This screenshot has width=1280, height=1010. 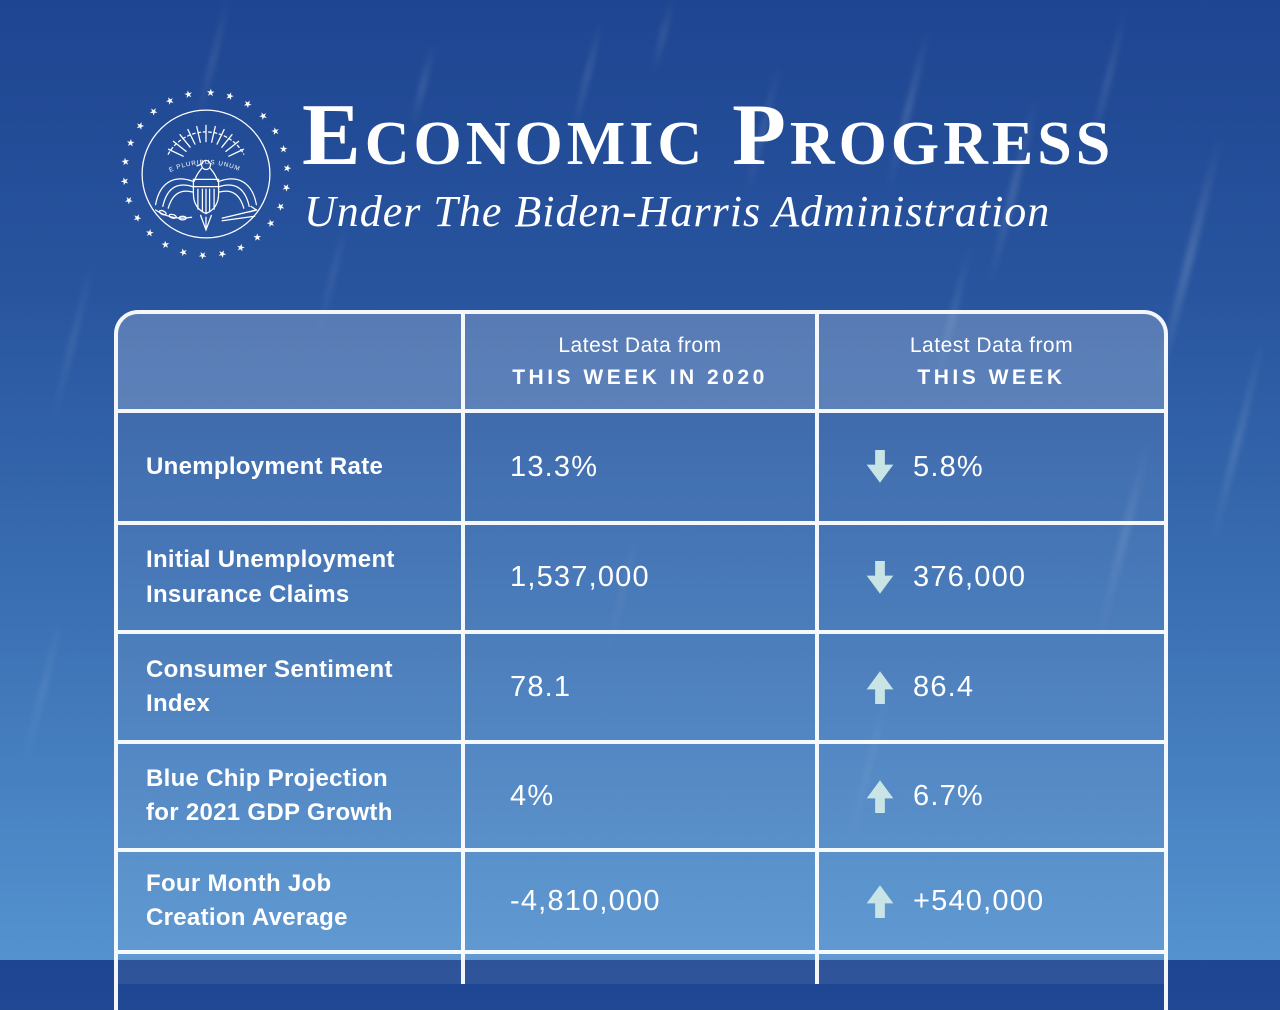 I want to click on value-now-text: 5.8%, so click(x=948, y=466).